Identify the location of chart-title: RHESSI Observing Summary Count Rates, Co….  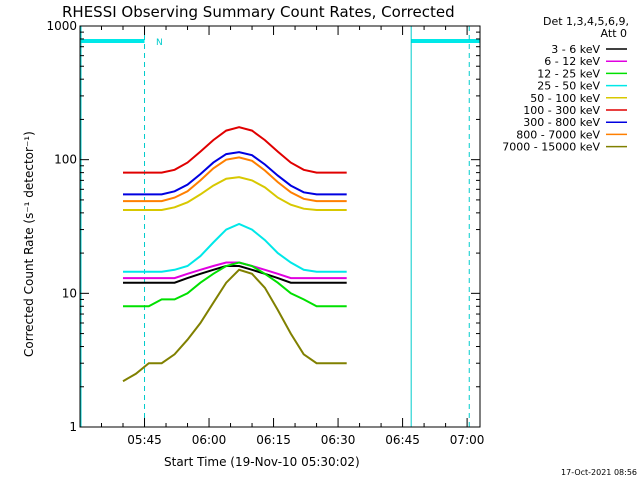
(258, 12).